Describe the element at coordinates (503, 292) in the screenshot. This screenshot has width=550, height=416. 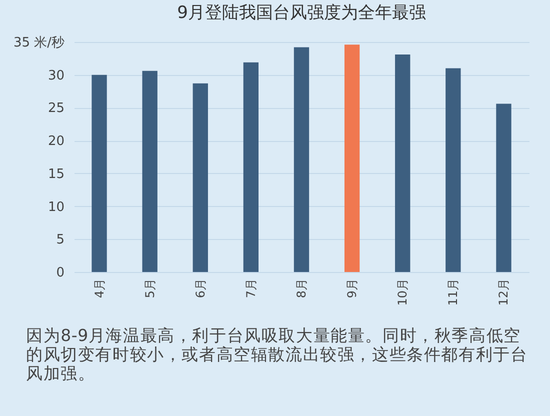
I see `x-tick-label: 12月` at that location.